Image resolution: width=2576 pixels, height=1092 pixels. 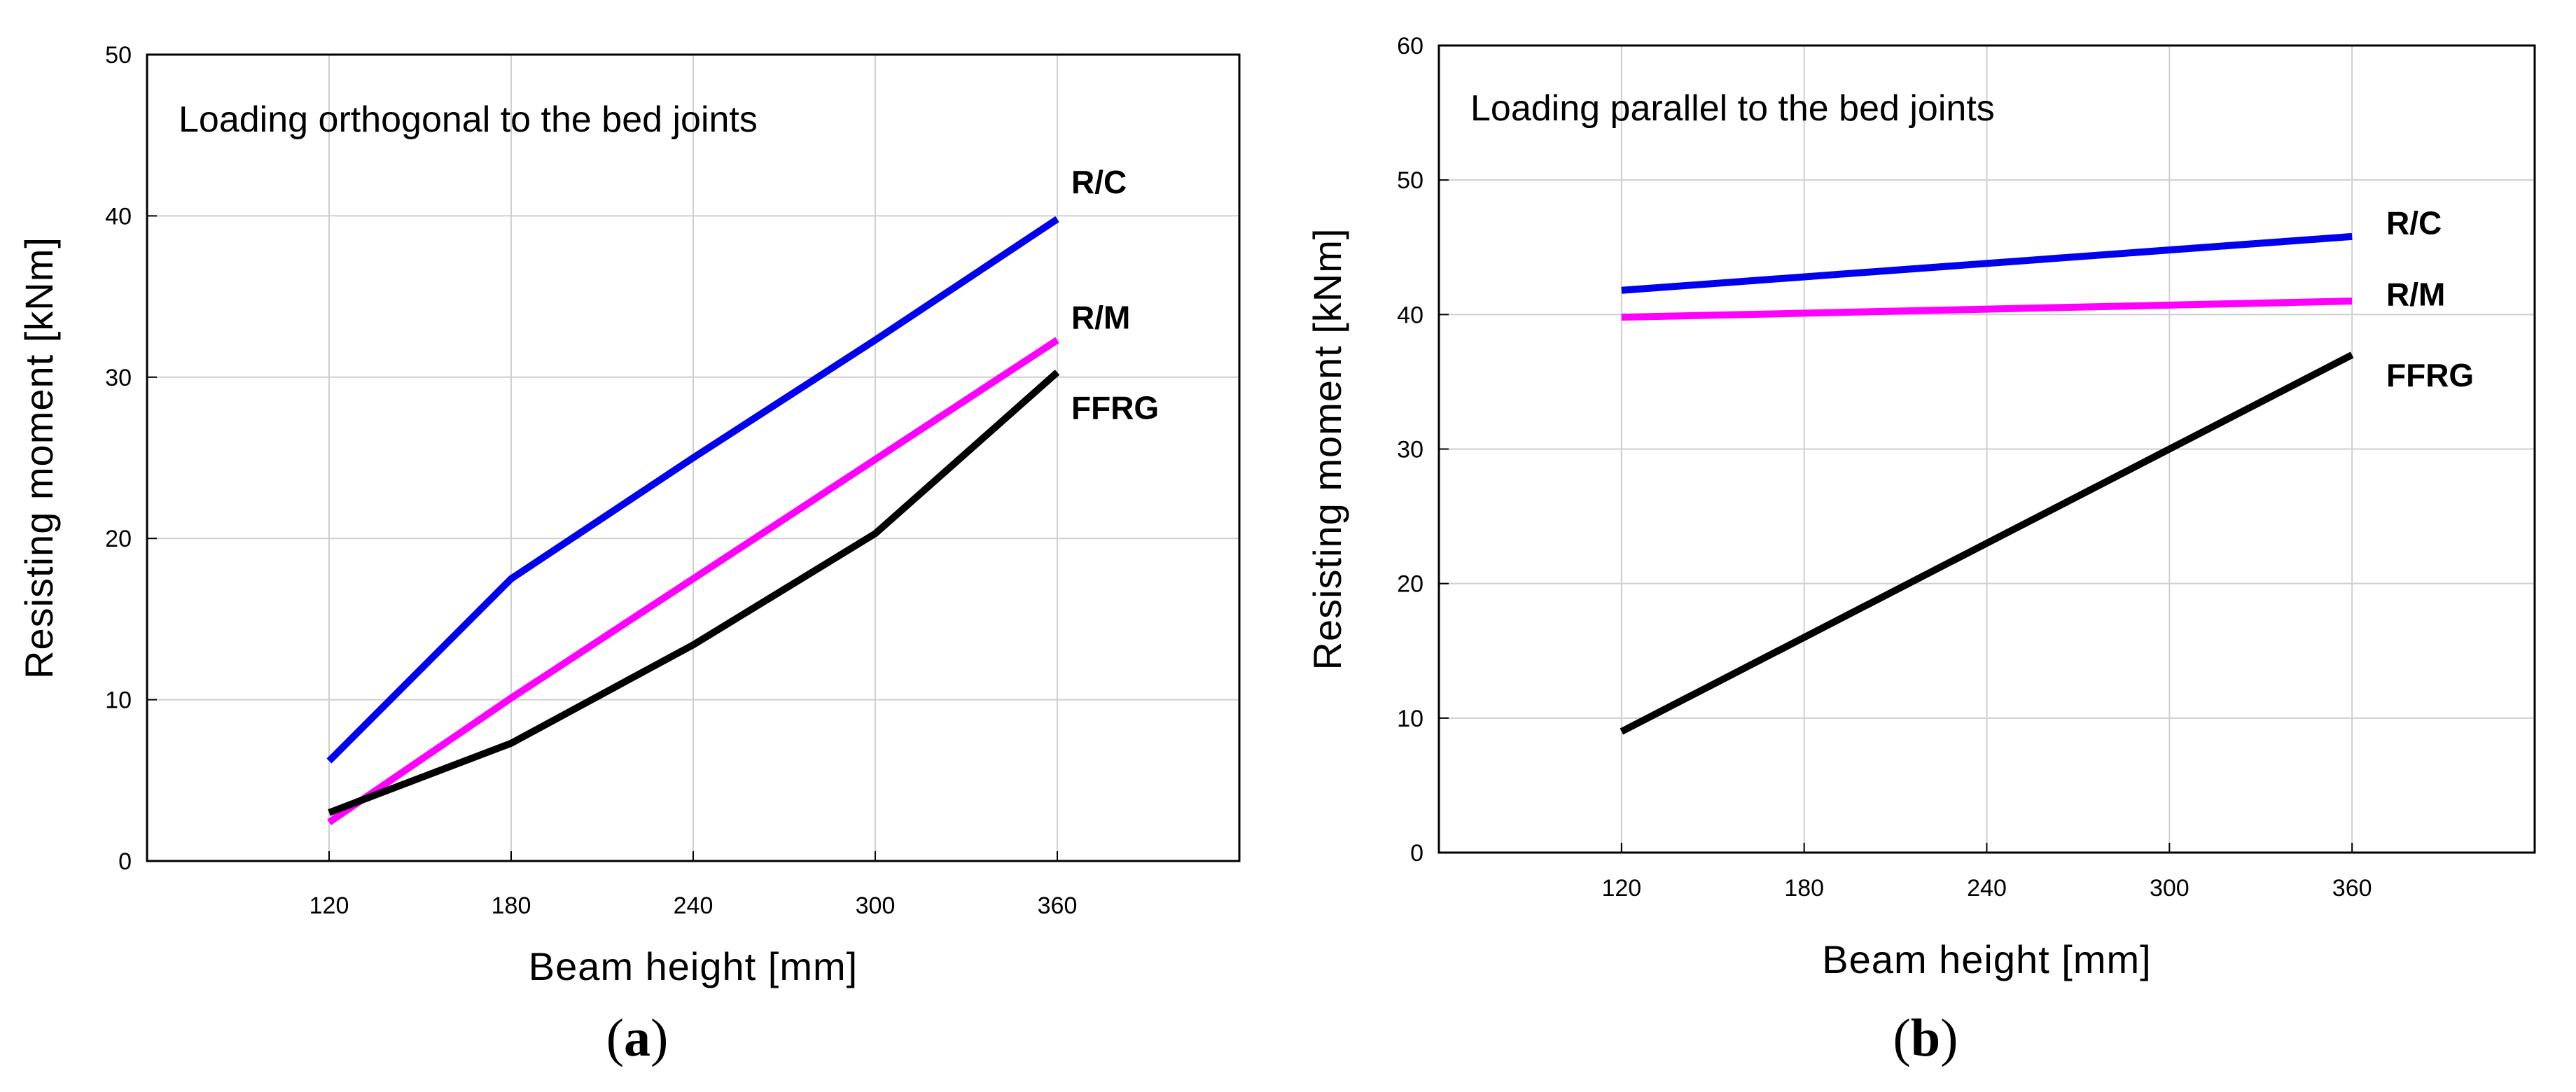 What do you see at coordinates (1987, 888) in the screenshot?
I see `chart-b-xtick-label-2: 240` at bounding box center [1987, 888].